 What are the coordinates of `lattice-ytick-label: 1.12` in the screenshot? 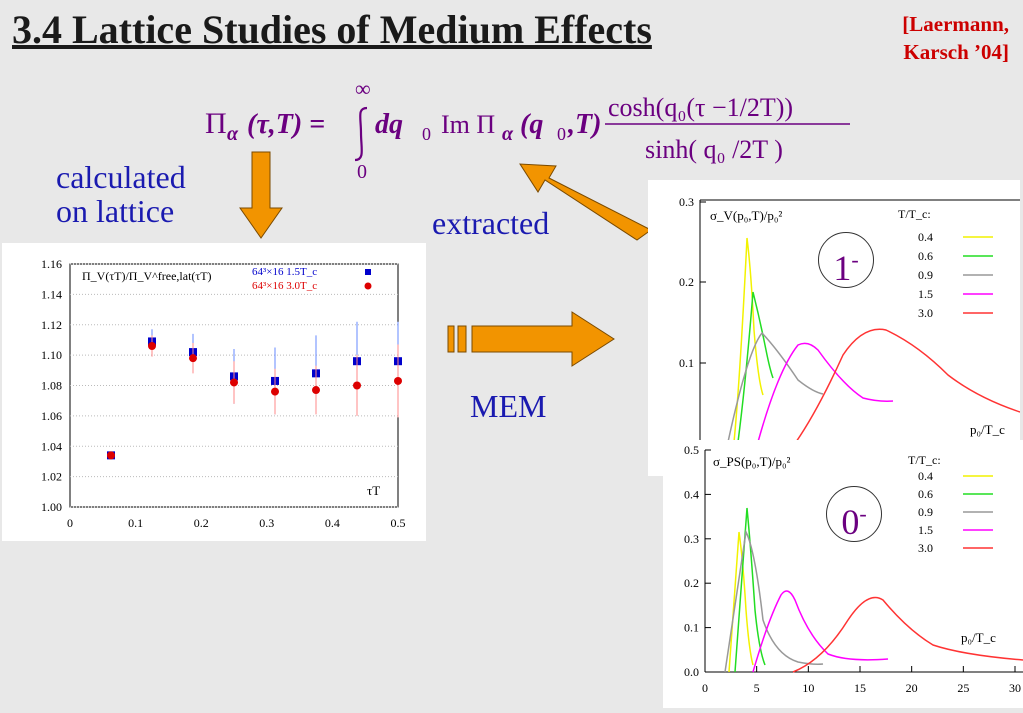 It's located at (51, 325).